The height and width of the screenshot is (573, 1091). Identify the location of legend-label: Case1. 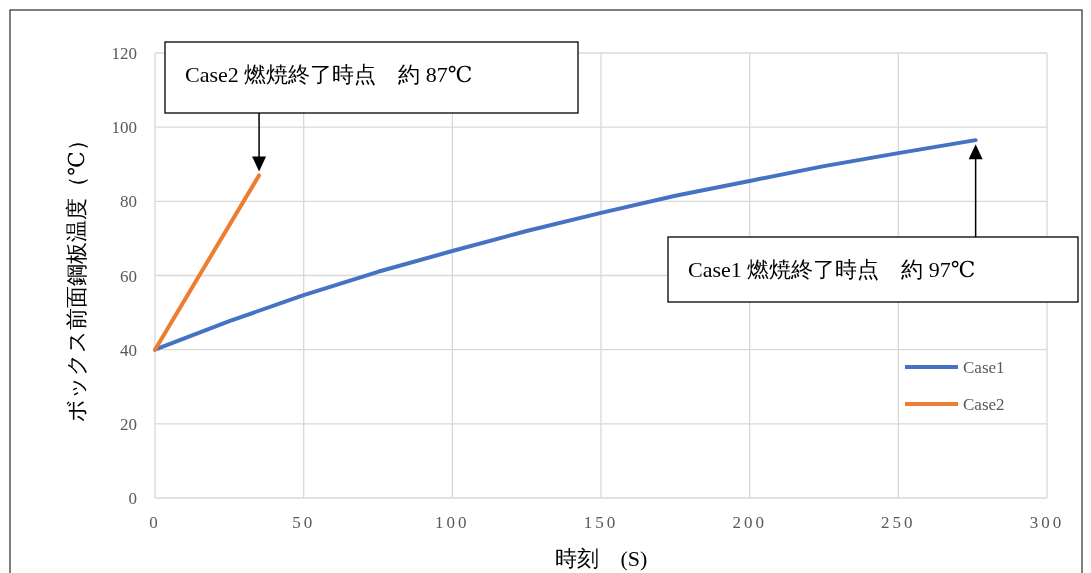
(984, 367).